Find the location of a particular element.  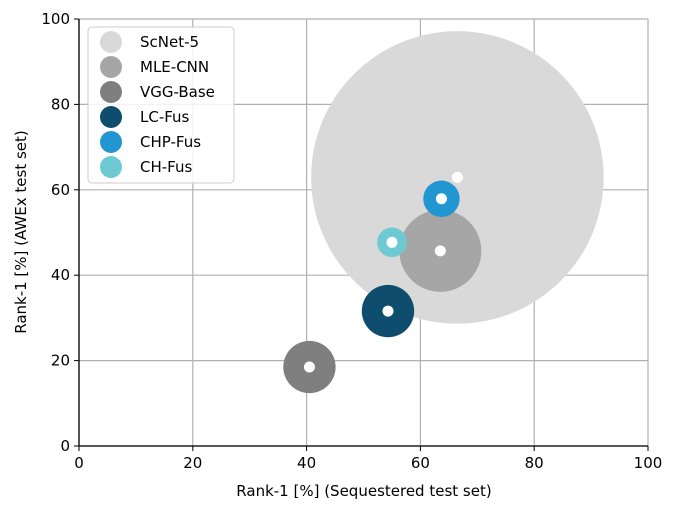

legend-marker-lc-fus is located at coordinates (111, 117).